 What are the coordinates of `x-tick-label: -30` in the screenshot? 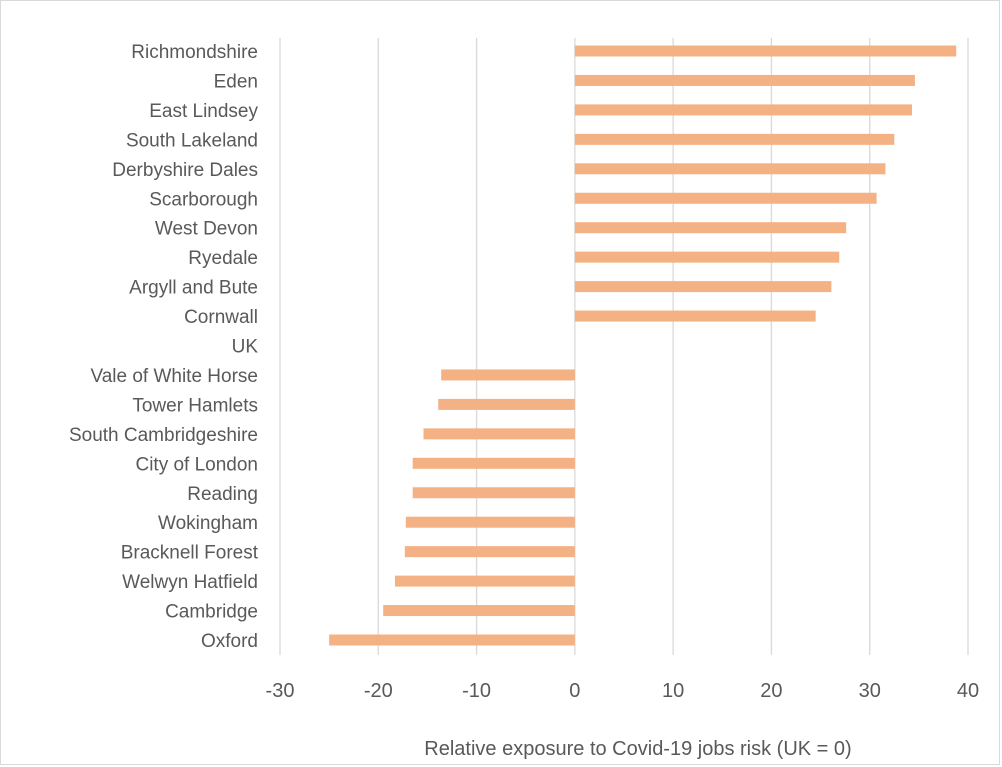 It's located at (280, 691).